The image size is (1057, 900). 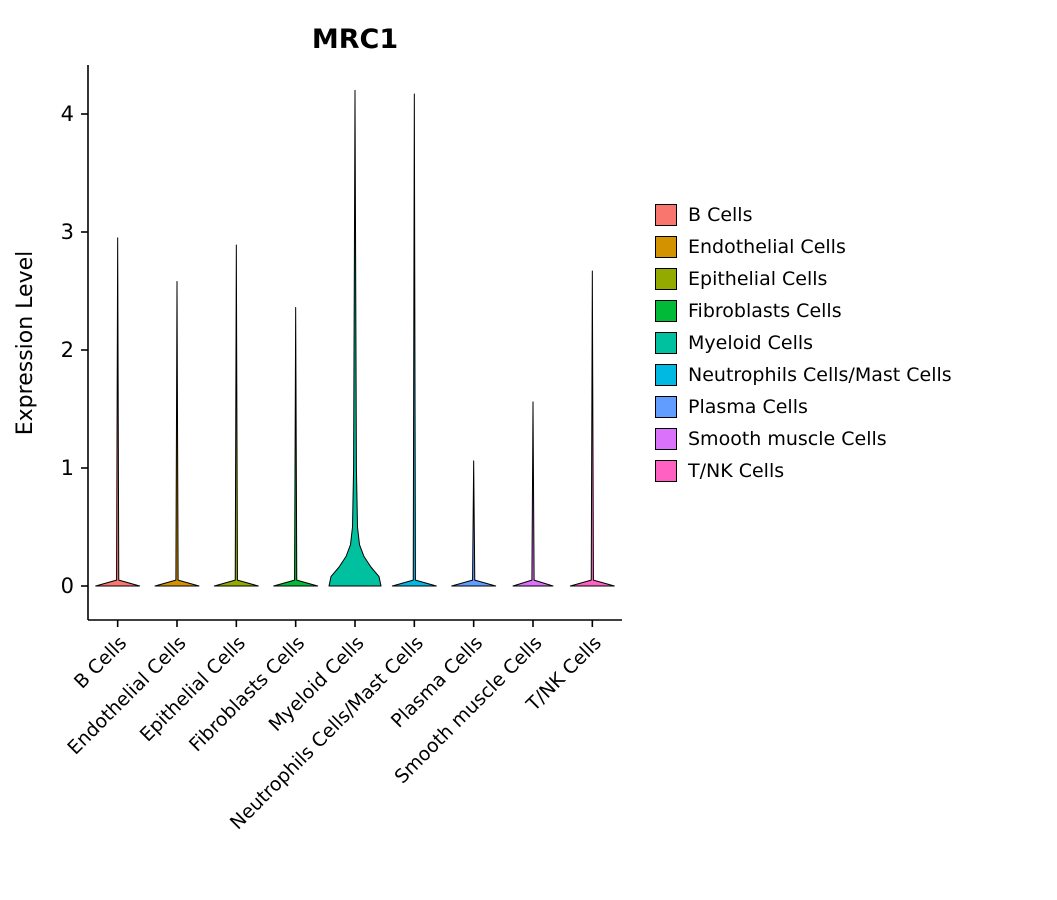 I want to click on y-tick-label: 3, so click(x=67, y=232).